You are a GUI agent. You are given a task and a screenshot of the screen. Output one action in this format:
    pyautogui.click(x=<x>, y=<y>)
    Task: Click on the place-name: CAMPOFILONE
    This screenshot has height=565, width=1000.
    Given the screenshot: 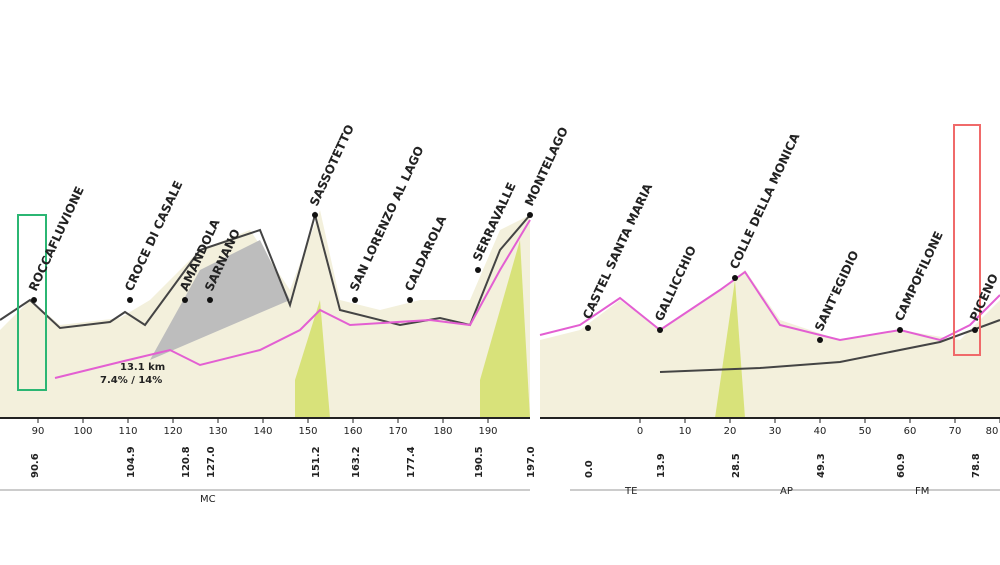 What is the action you would take?
    pyautogui.click(x=919, y=276)
    